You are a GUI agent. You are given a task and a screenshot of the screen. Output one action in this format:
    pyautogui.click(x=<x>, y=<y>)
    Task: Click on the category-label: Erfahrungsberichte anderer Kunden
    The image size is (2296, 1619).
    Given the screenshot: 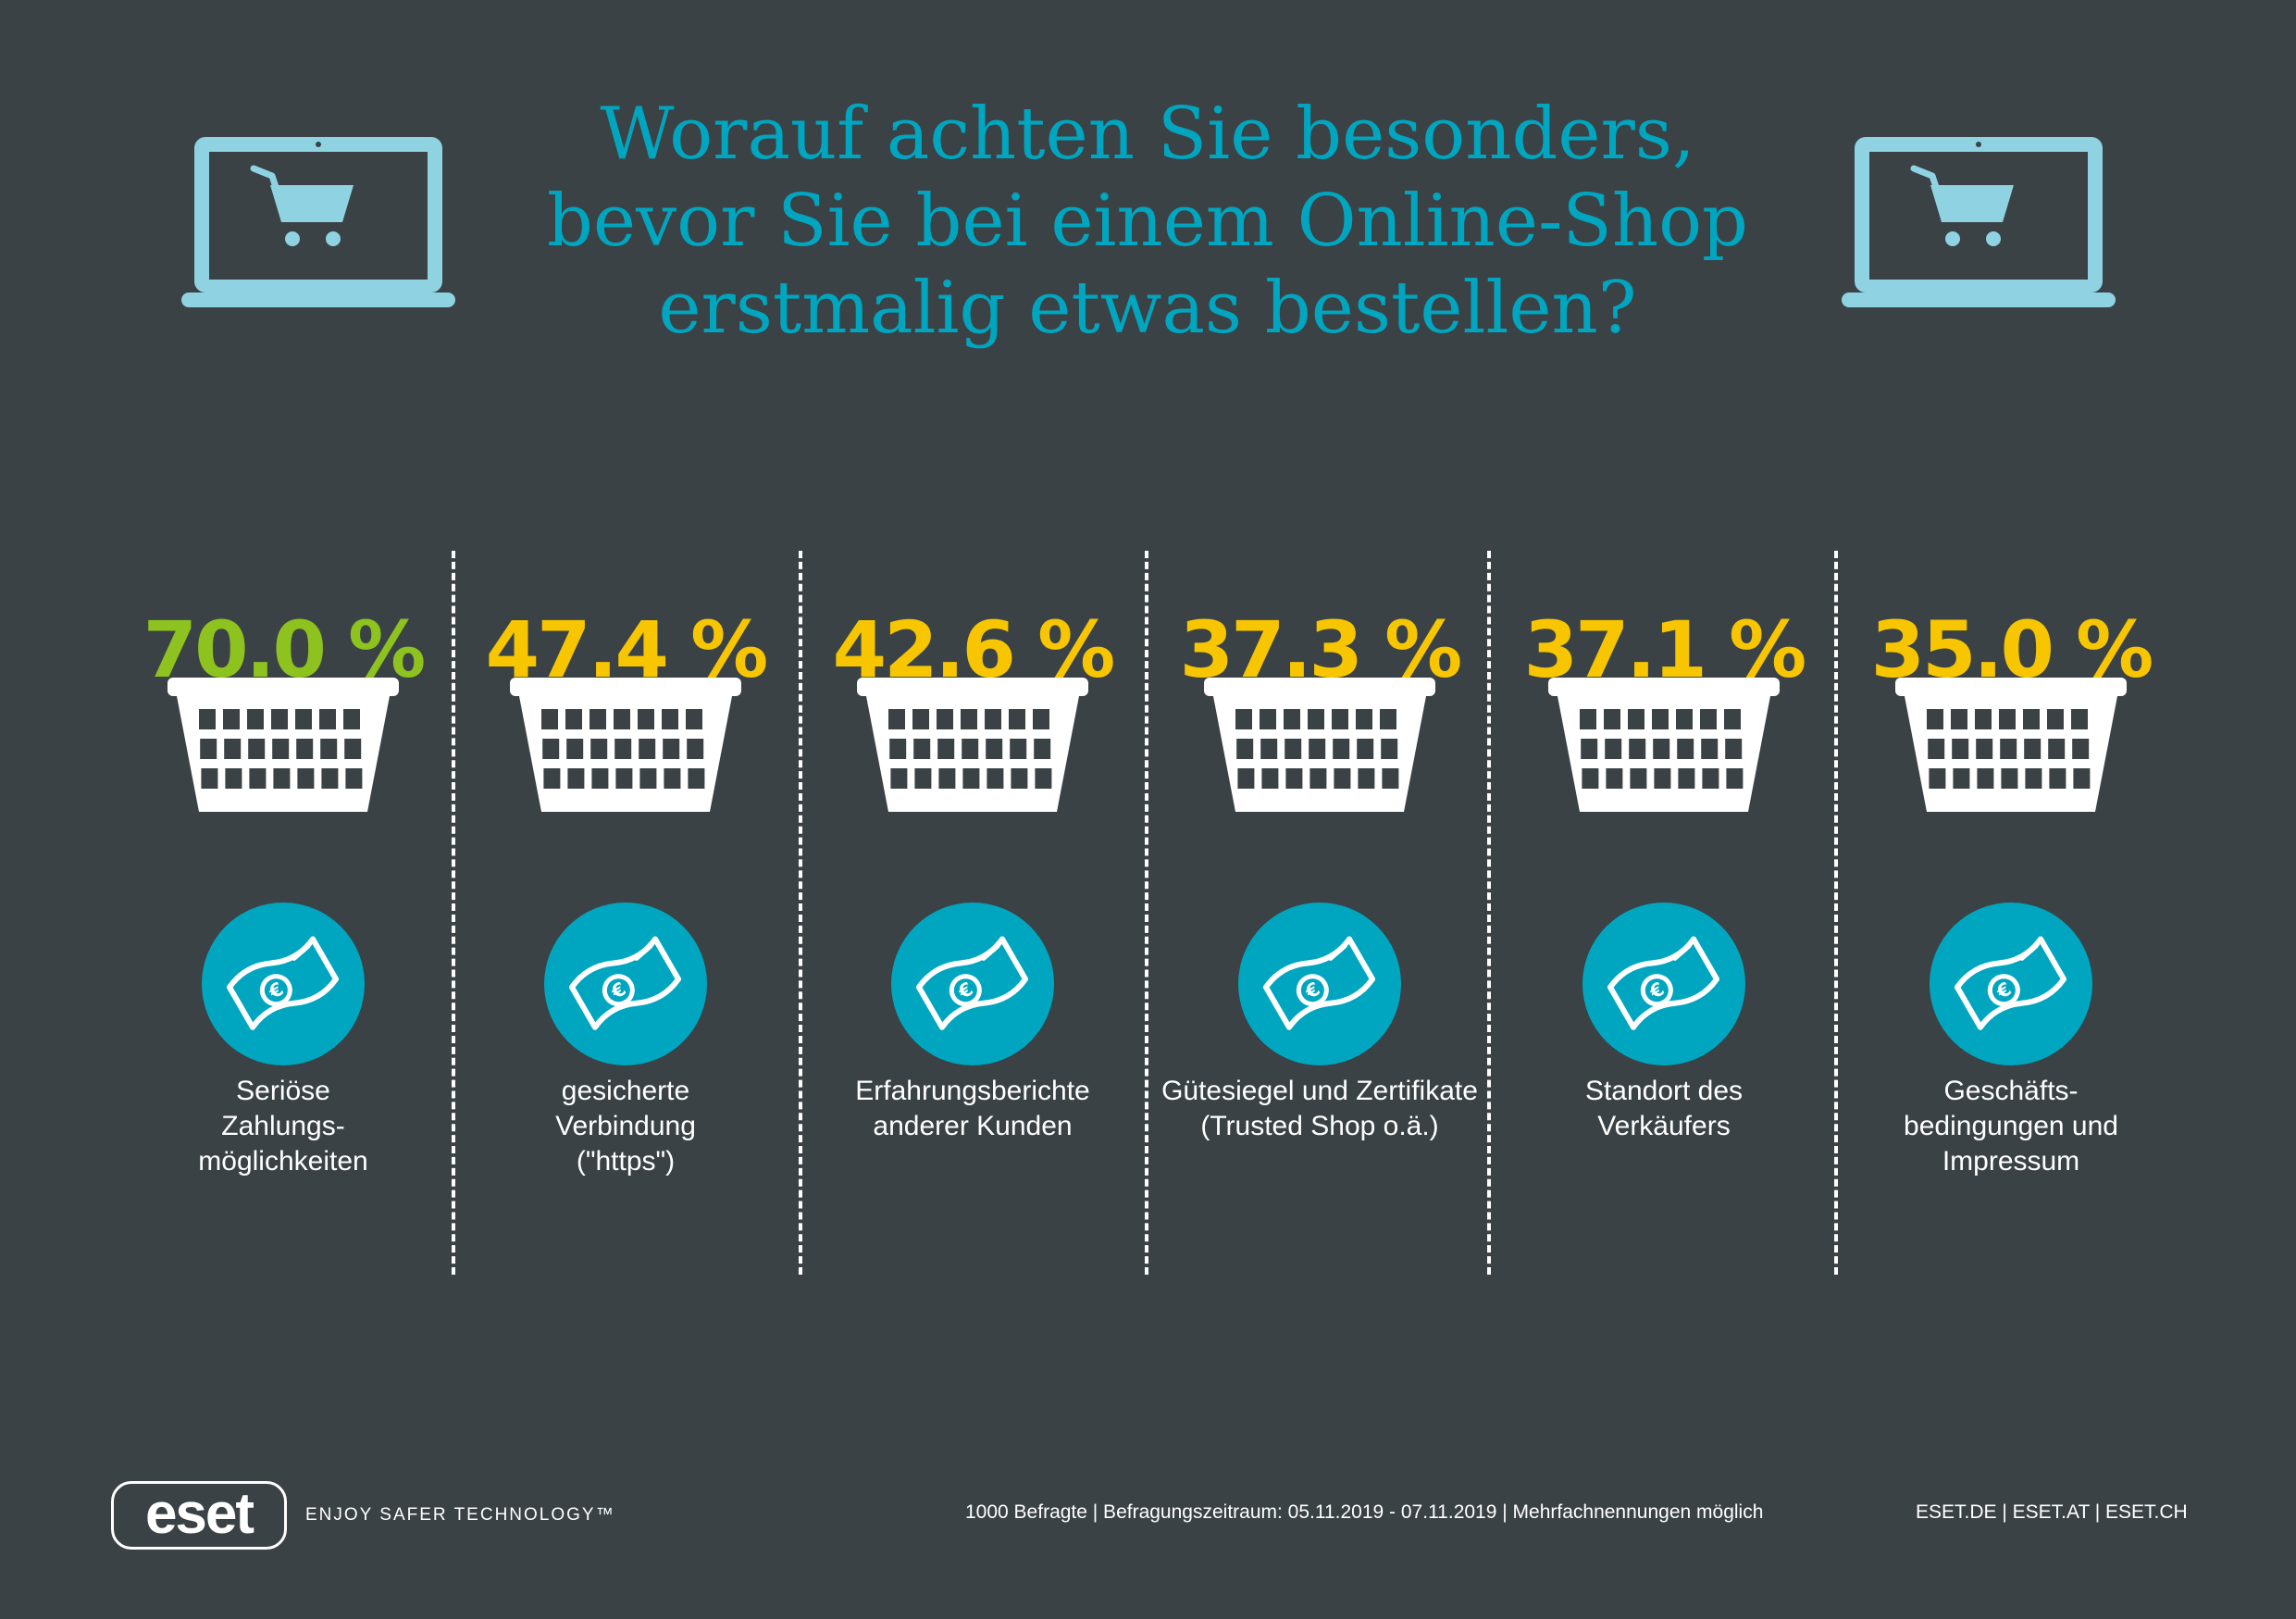 What is the action you would take?
    pyautogui.click(x=973, y=1109)
    